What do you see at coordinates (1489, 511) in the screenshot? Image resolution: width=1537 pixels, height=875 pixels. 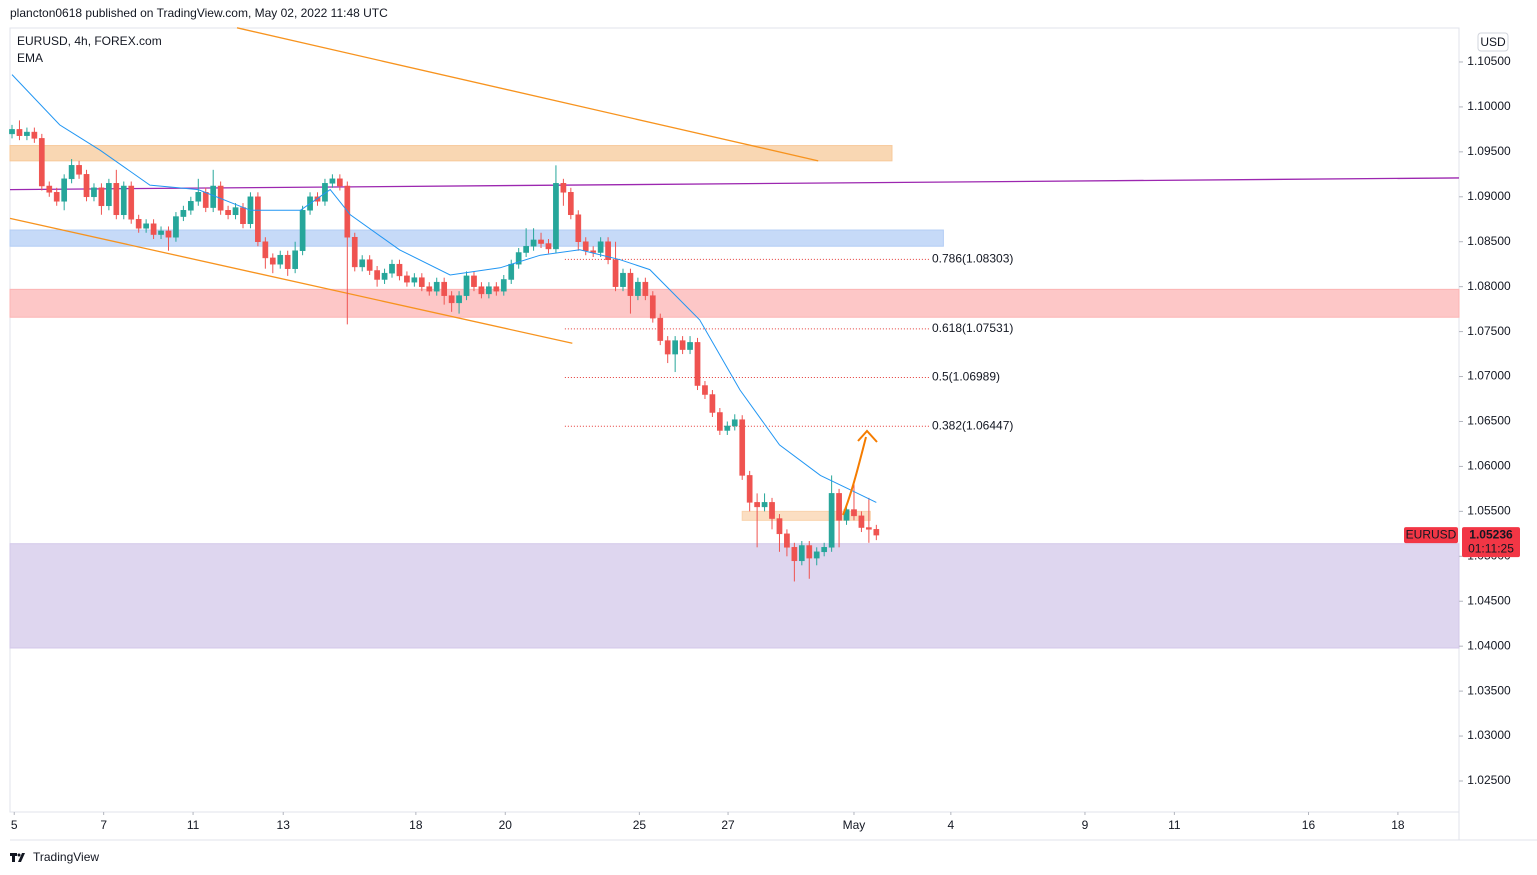 I see `y-tick-label: 1.05500` at bounding box center [1489, 511].